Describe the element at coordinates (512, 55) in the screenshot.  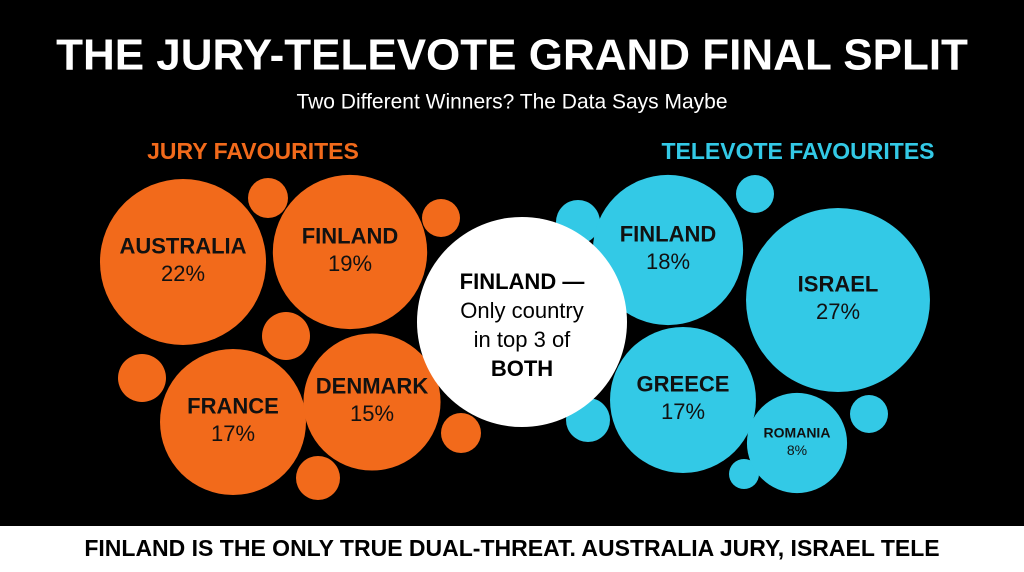
I see `title: THE JURY-TELEVOTE GRAND FINAL SPLIT` at that location.